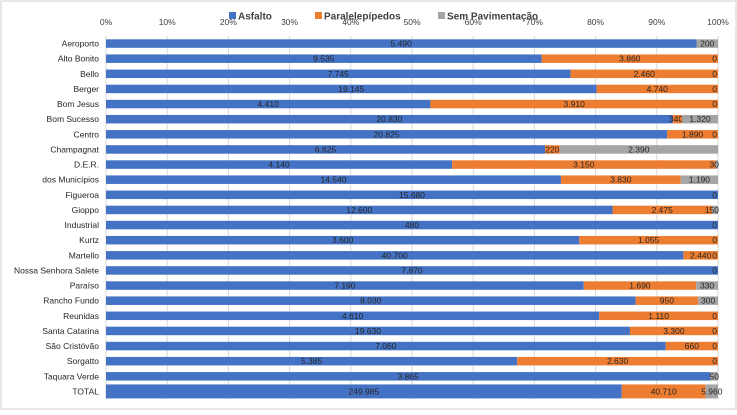 The width and height of the screenshot is (737, 415). What do you see at coordinates (345, 286) in the screenshot?
I see `data-label: 7.190` at bounding box center [345, 286].